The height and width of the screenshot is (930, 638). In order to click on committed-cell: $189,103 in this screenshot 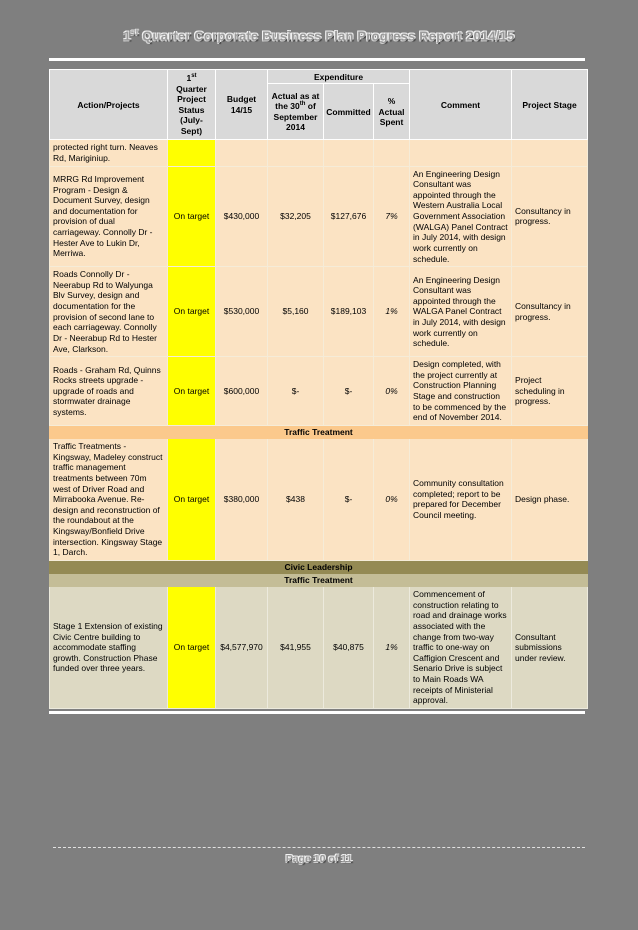, I will do `click(348, 312)`.